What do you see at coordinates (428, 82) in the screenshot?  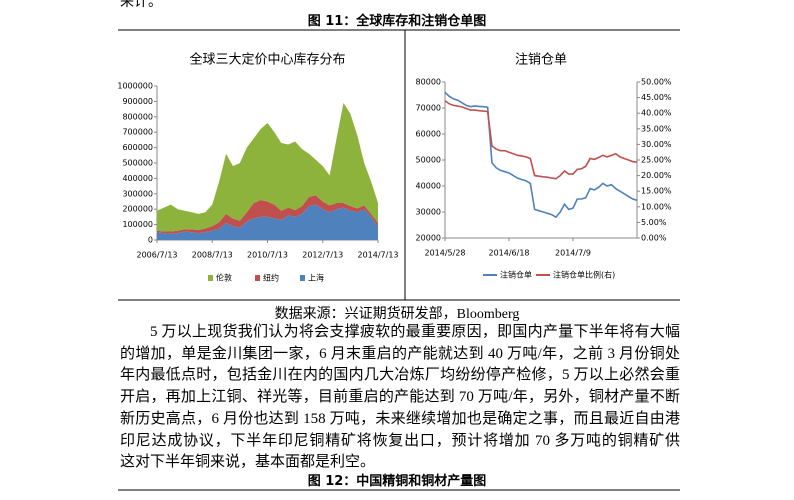 I see `y-tick-label: 80000` at bounding box center [428, 82].